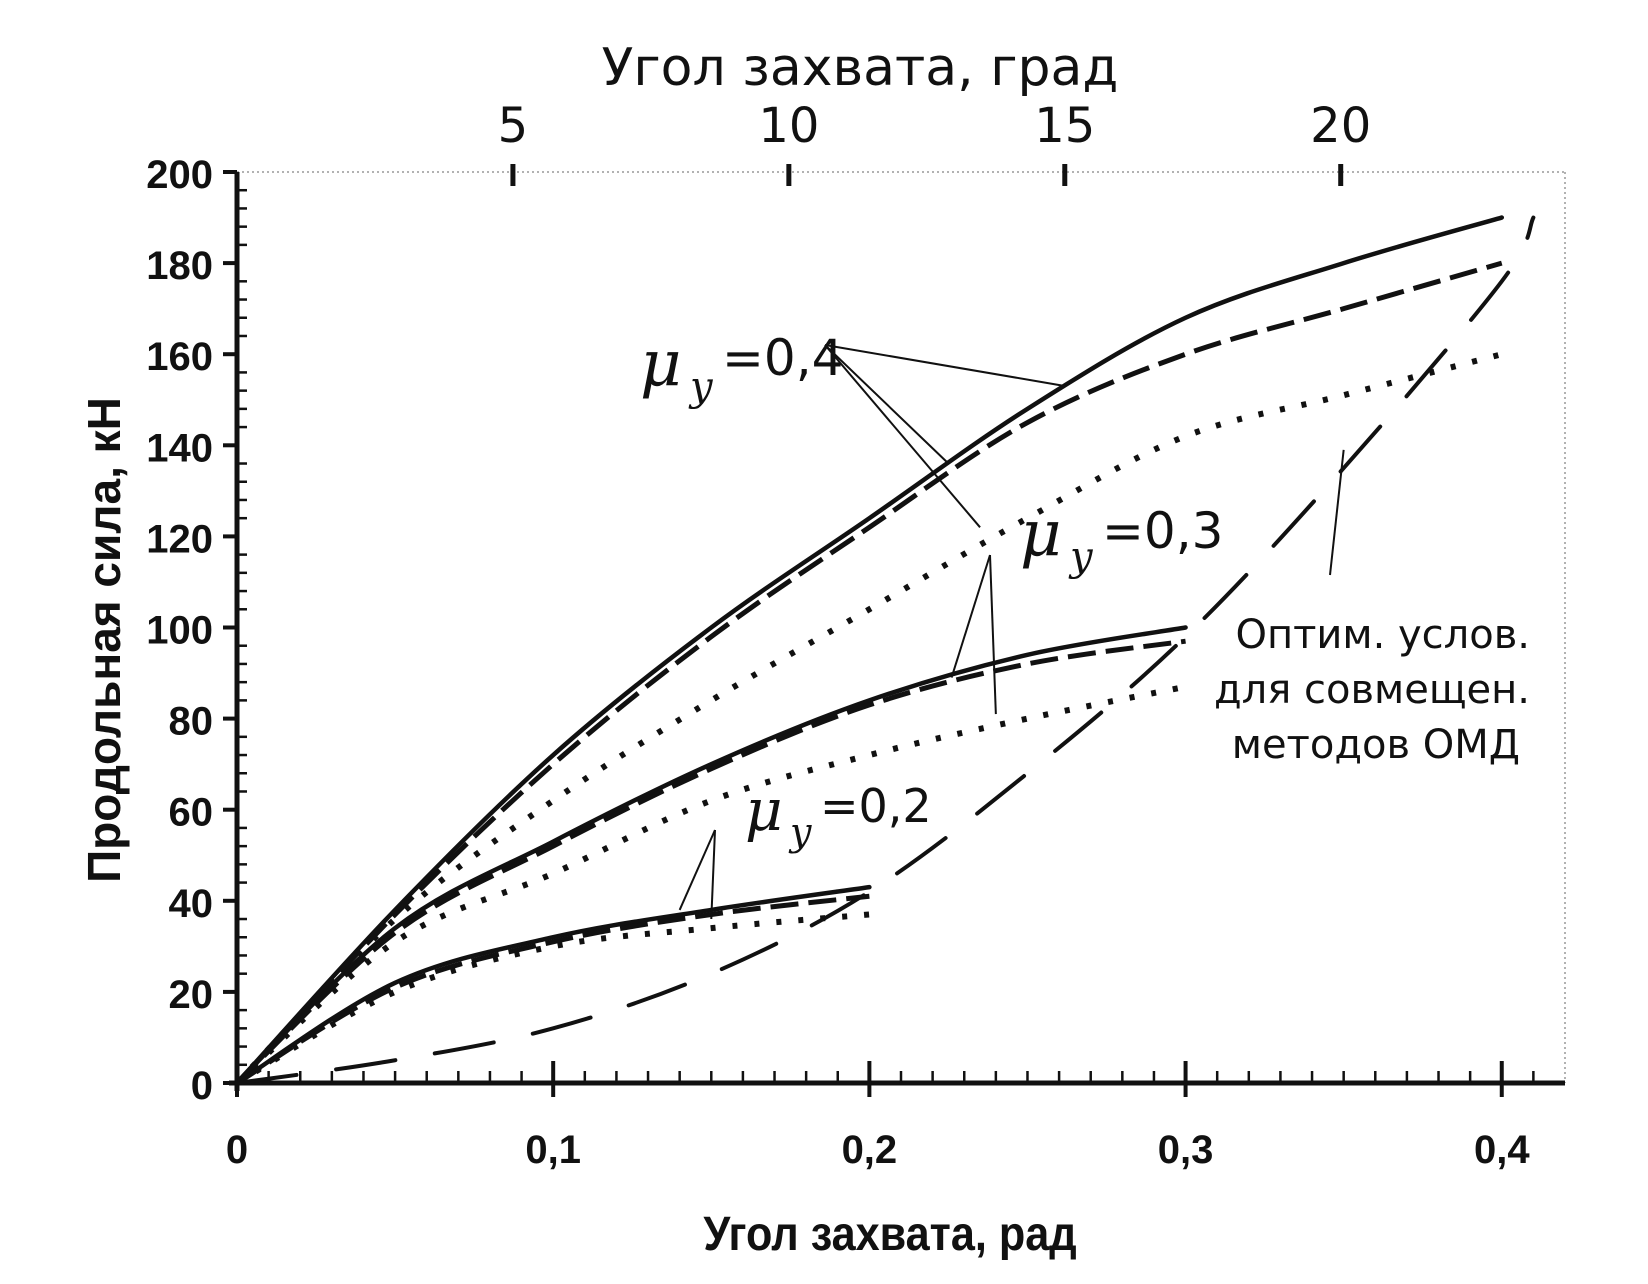 The width and height of the screenshot is (1648, 1284). What do you see at coordinates (1162, 531) in the screenshot?
I see `annotation-mu03-value: =0,3` at bounding box center [1162, 531].